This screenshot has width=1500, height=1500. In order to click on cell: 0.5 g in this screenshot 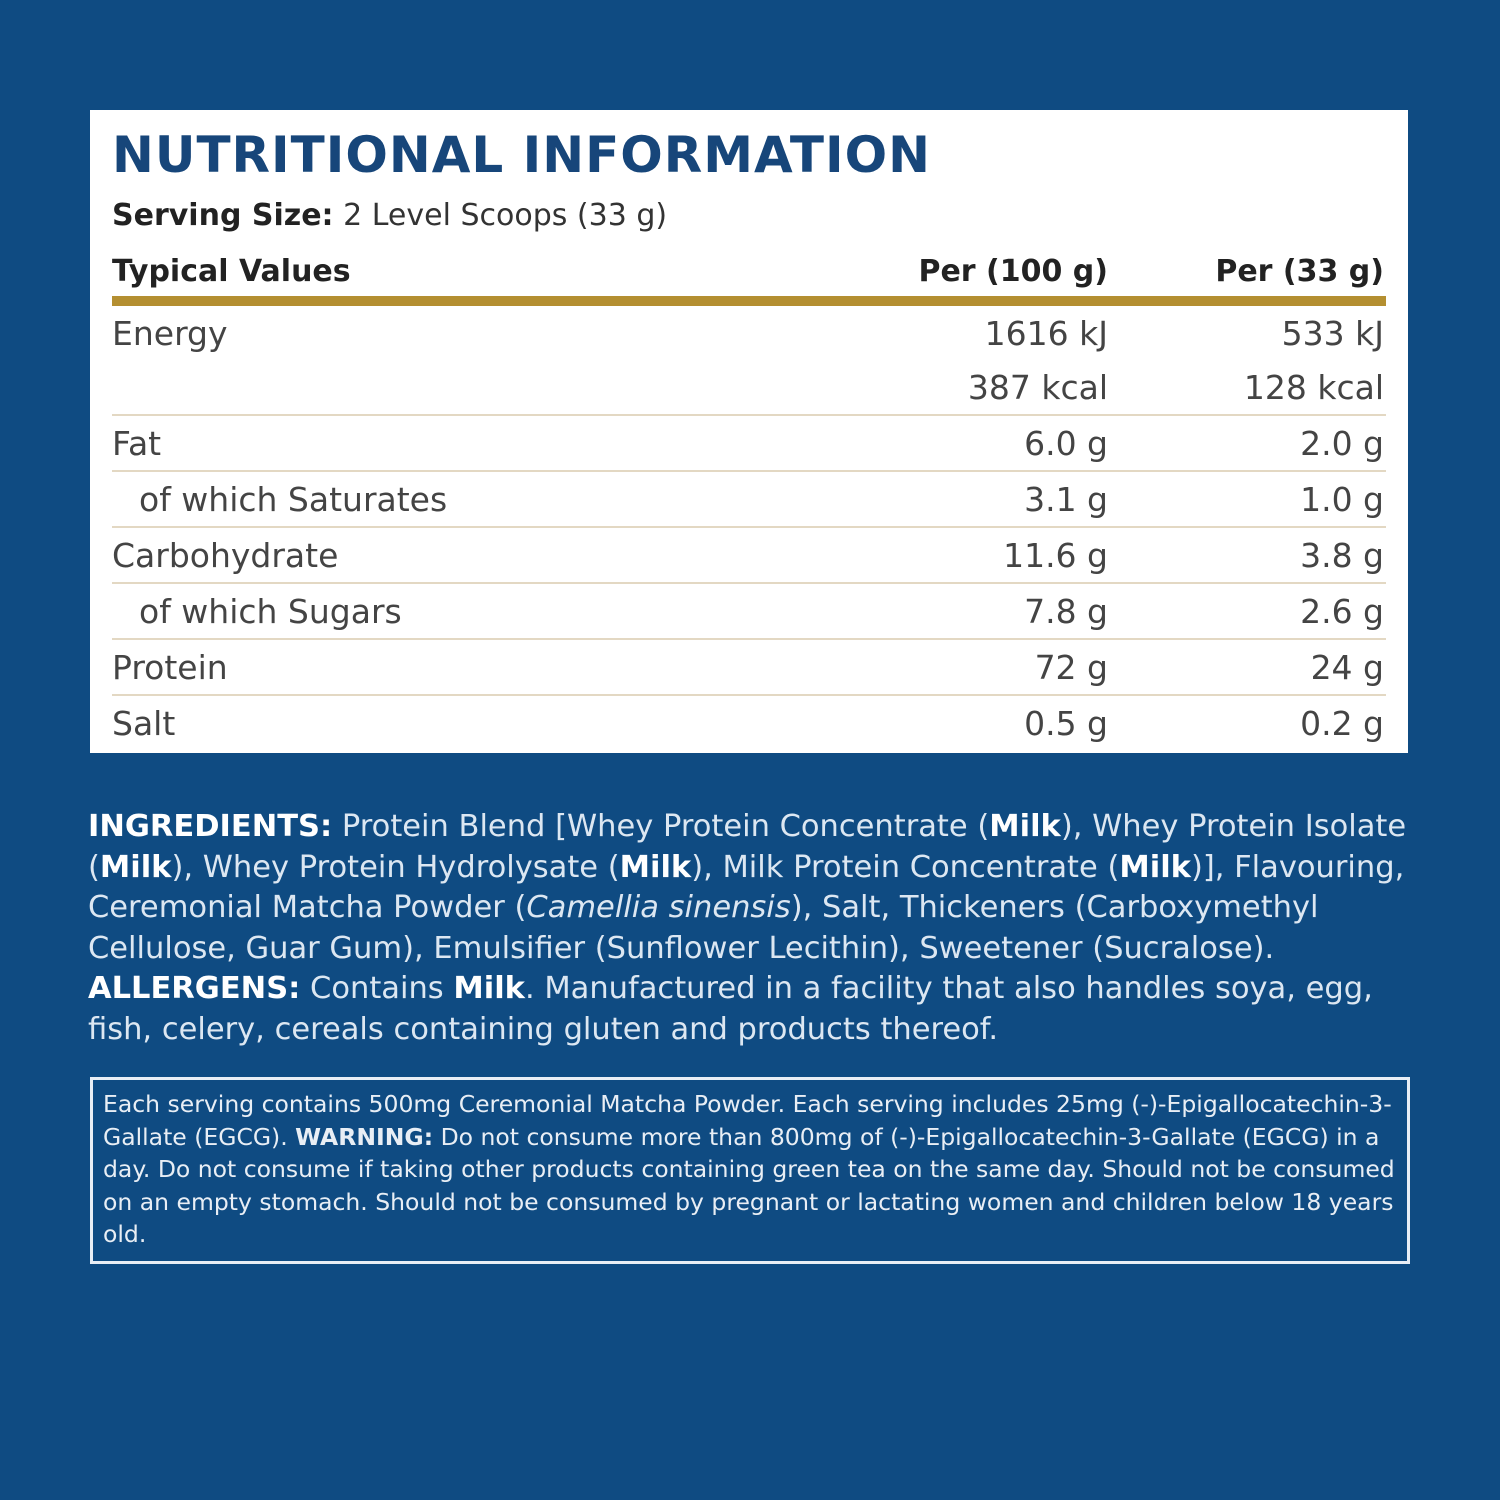, I will do `click(1066, 723)`.